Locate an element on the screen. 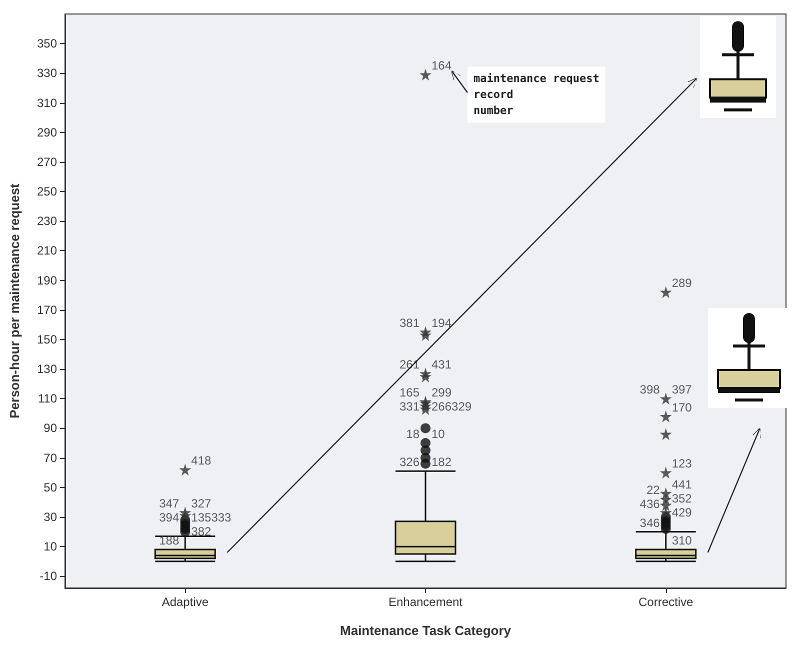  x-tick-label: Corrective is located at coordinates (666, 602).